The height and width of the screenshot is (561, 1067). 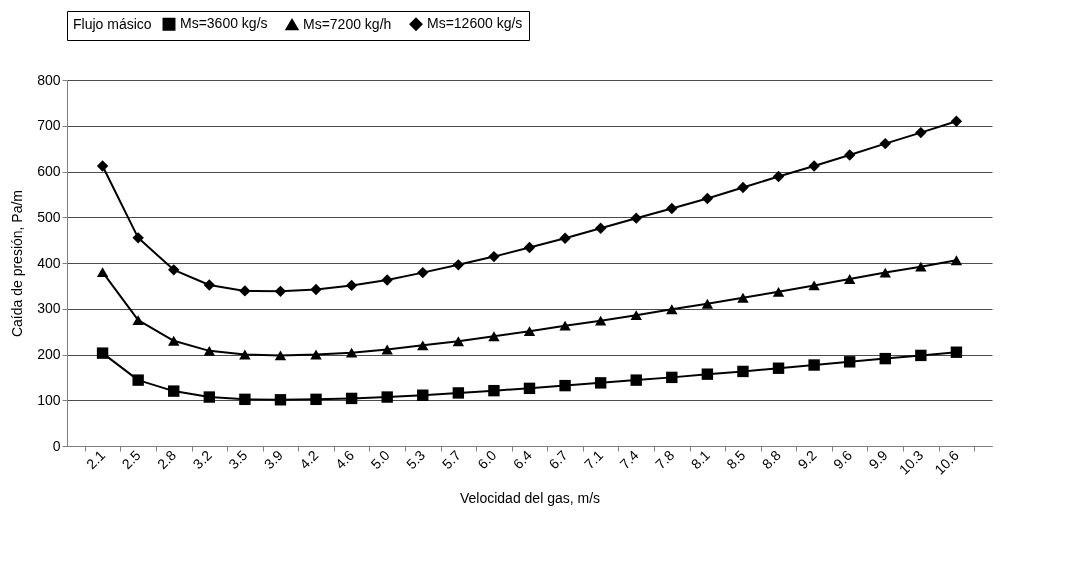 What do you see at coordinates (238, 459) in the screenshot?
I see `x-tick-label: 3.5` at bounding box center [238, 459].